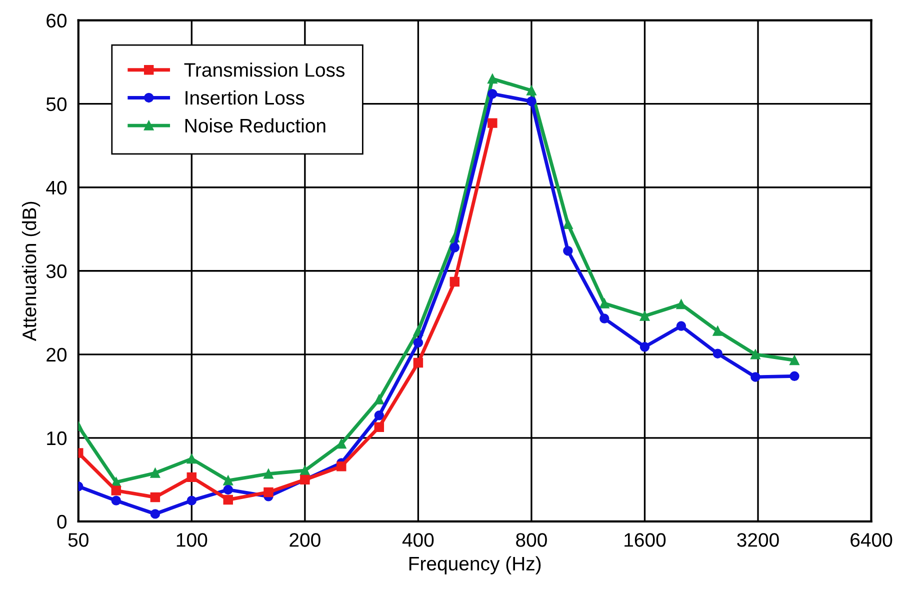 The image size is (901, 598). Describe the element at coordinates (56, 355) in the screenshot. I see `y-tick-label: 20` at that location.